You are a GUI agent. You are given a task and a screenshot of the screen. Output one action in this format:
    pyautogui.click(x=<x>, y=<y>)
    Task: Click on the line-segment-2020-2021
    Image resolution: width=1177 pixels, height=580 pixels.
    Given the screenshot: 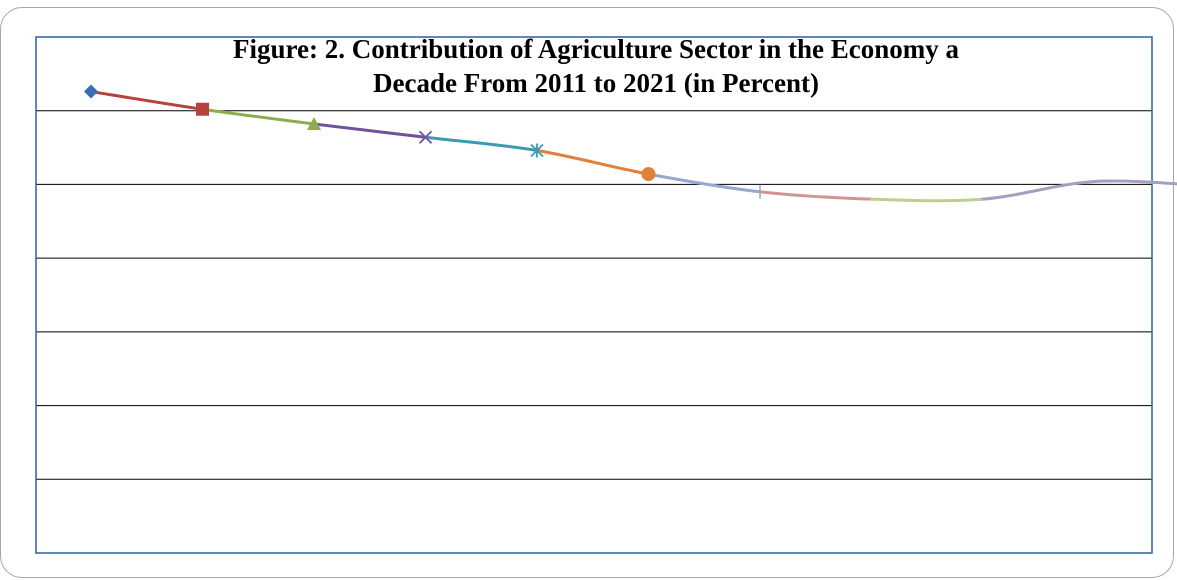 What is the action you would take?
    pyautogui.click(x=1135, y=182)
    